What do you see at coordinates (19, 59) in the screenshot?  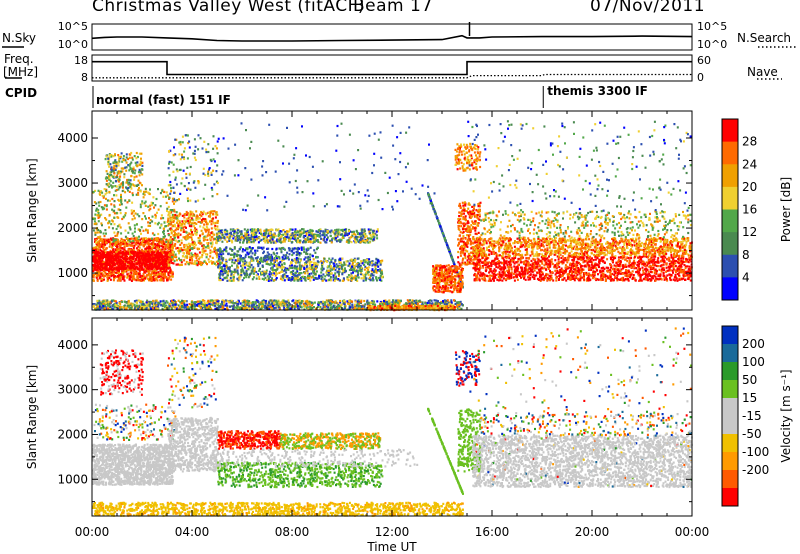 I see `freq-label: Freq.` at bounding box center [19, 59].